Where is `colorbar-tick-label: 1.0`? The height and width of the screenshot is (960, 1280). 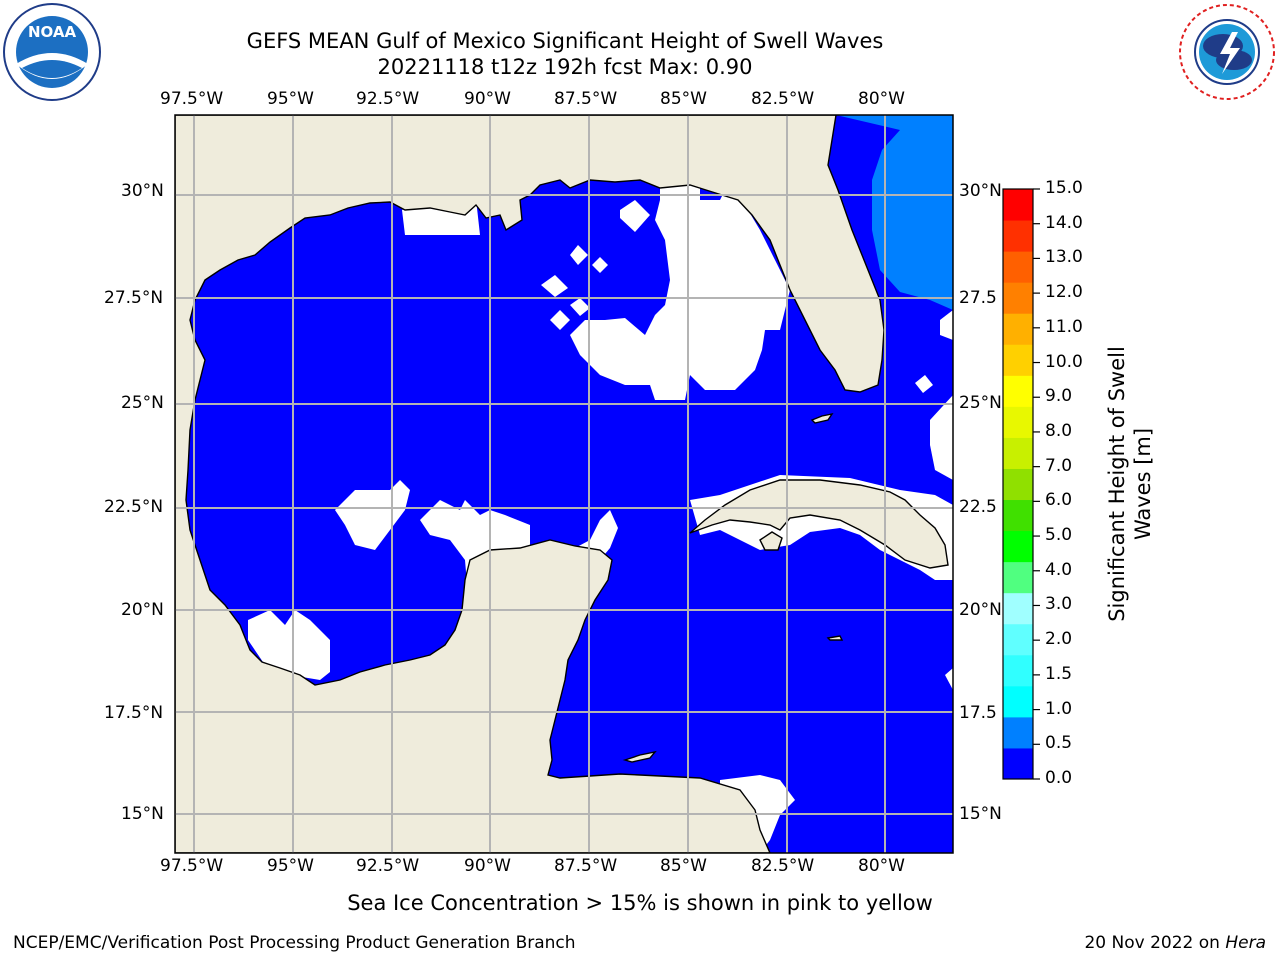
colorbar-tick-label: 1.0 is located at coordinates (1059, 708).